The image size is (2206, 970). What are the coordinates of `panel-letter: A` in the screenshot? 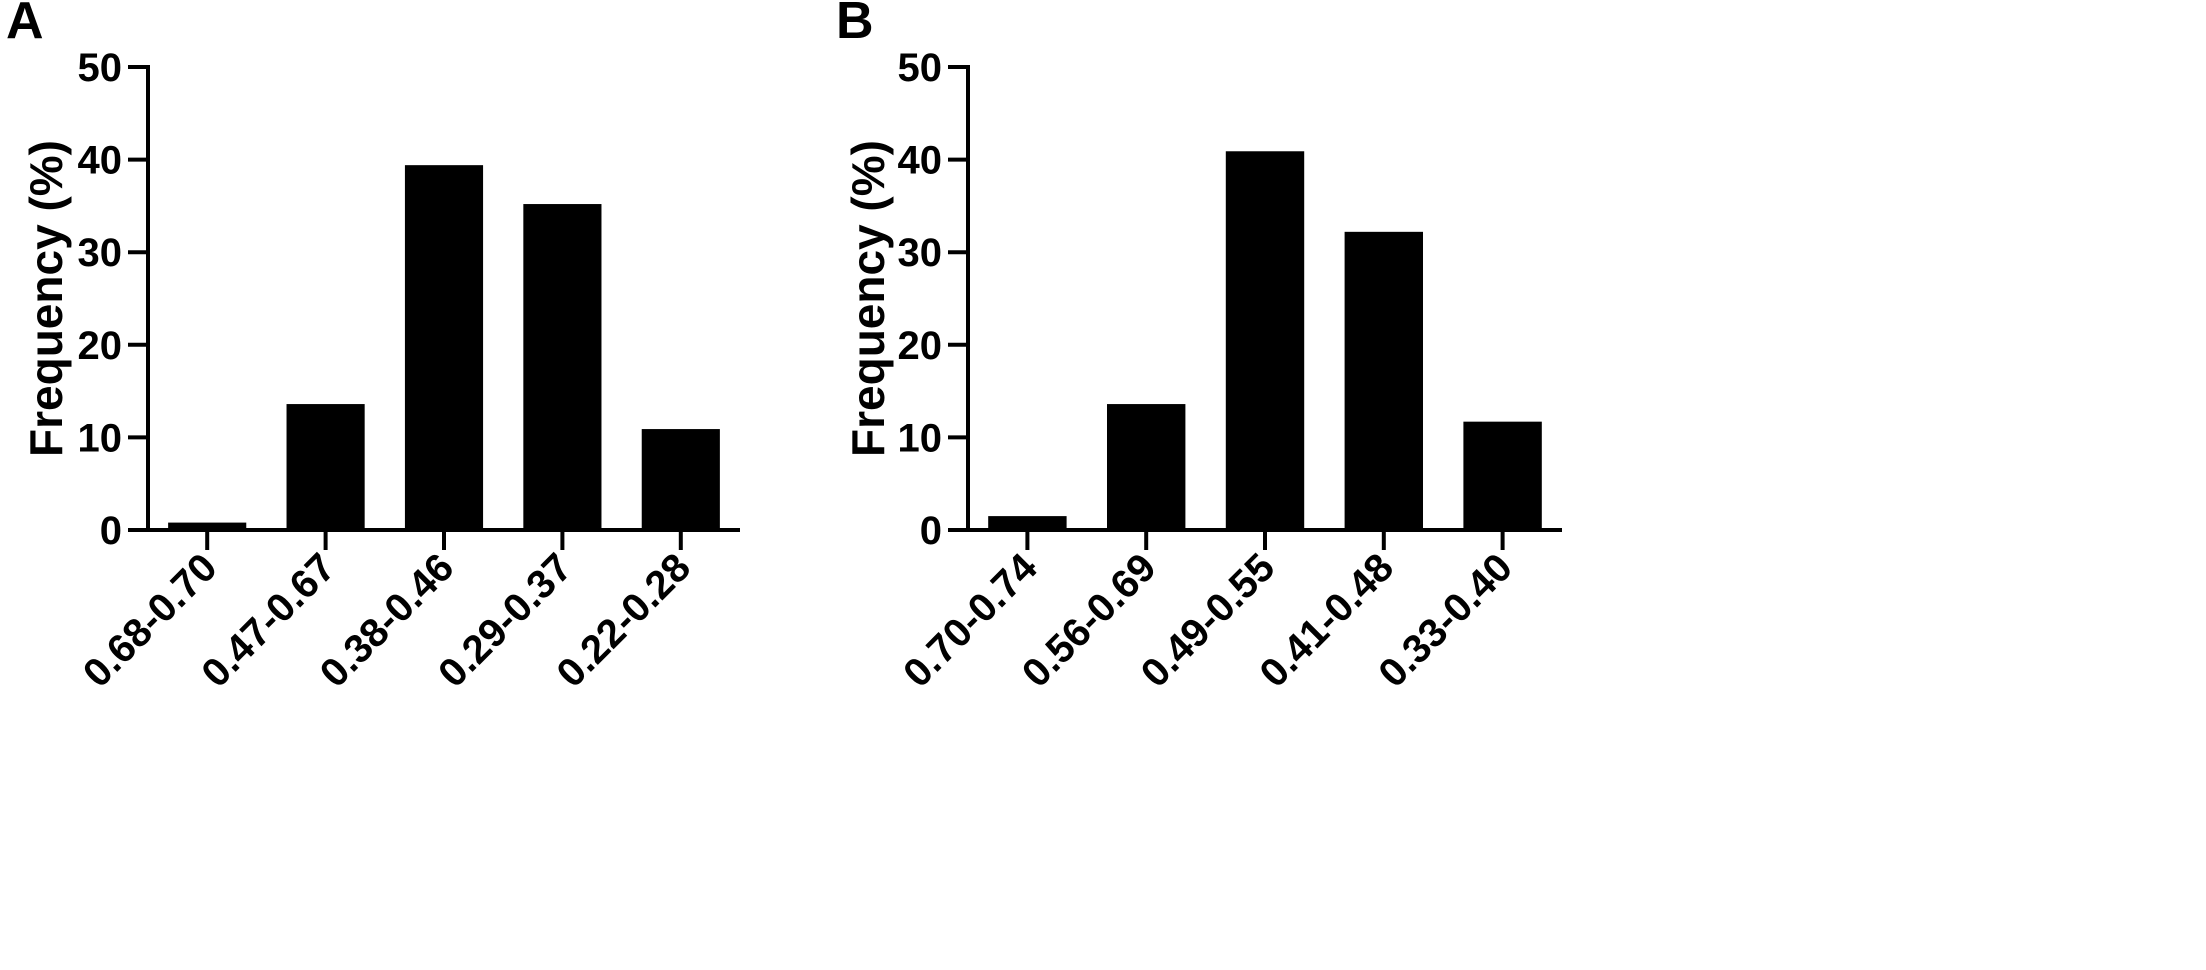 It's located at (25, 25).